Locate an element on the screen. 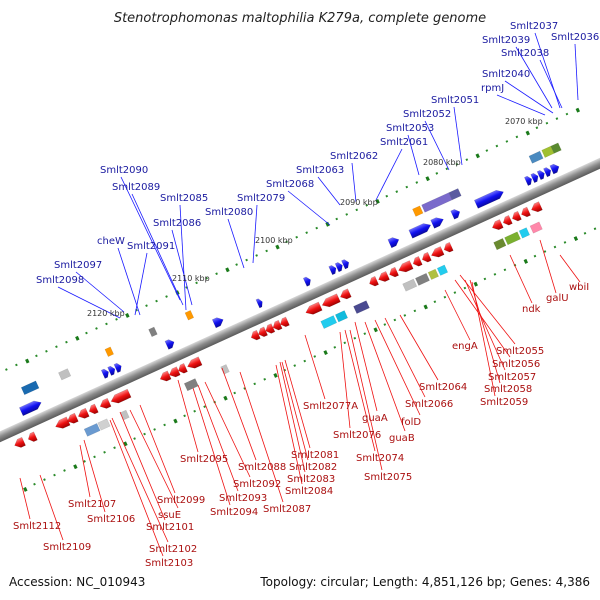 Image resolution: width=600 pixels, height=600 pixels. gene-label: Smlt2039 is located at coordinates (506, 40).